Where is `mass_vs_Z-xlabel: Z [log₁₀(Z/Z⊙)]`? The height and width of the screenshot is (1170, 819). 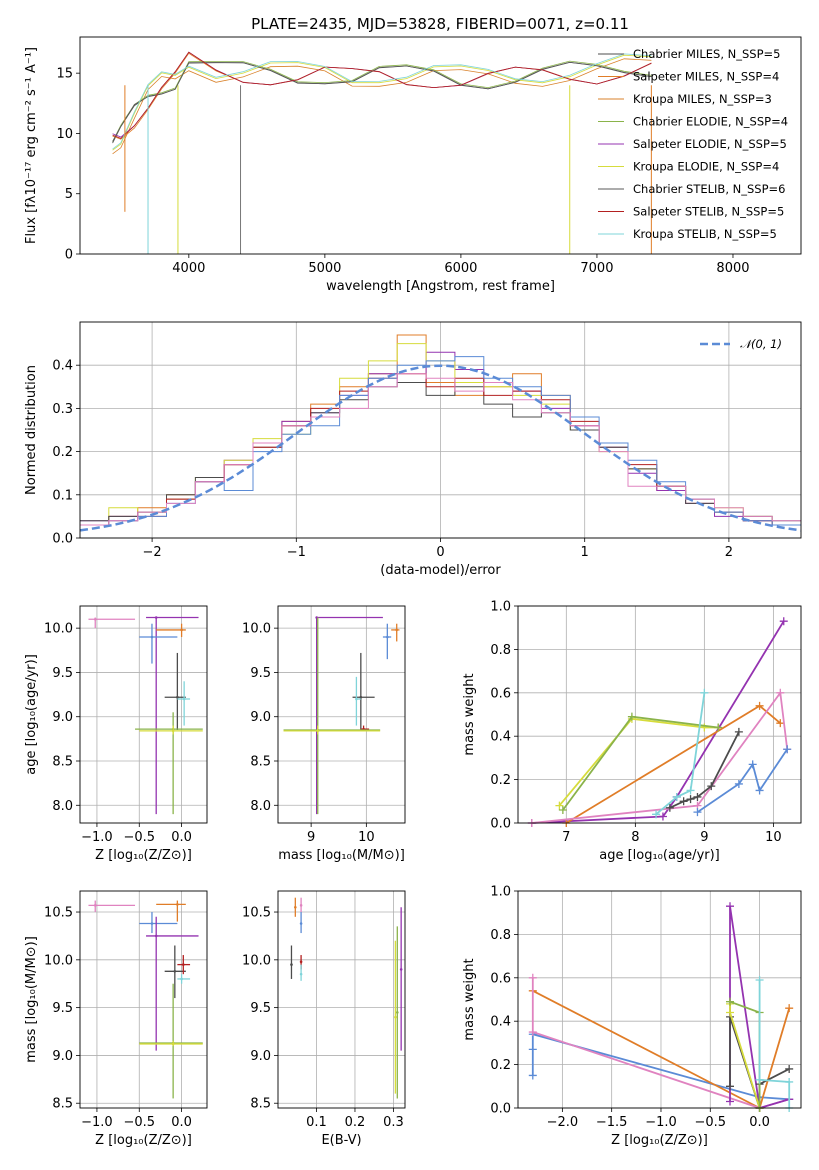 mass_vs_Z-xlabel: Z [log₁₀(Z/Z⊙)] is located at coordinates (143, 1140).